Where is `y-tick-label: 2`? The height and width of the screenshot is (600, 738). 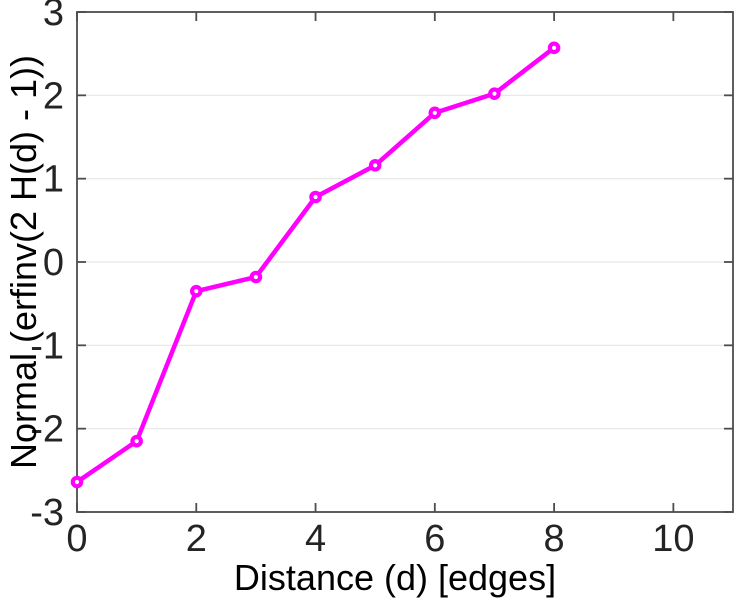
y-tick-label: 2 is located at coordinates (53, 96).